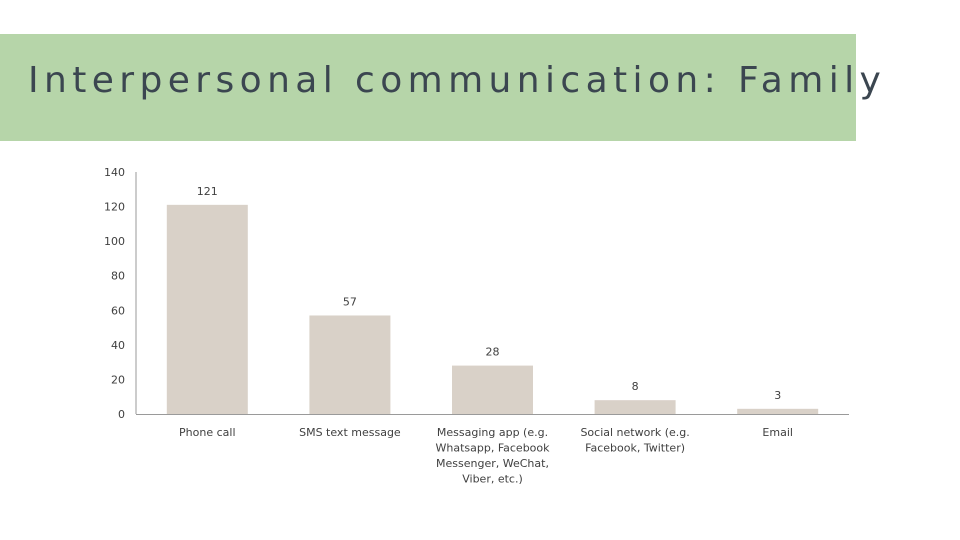  What do you see at coordinates (777, 395) in the screenshot?
I see `bar-value-label: 3` at bounding box center [777, 395].